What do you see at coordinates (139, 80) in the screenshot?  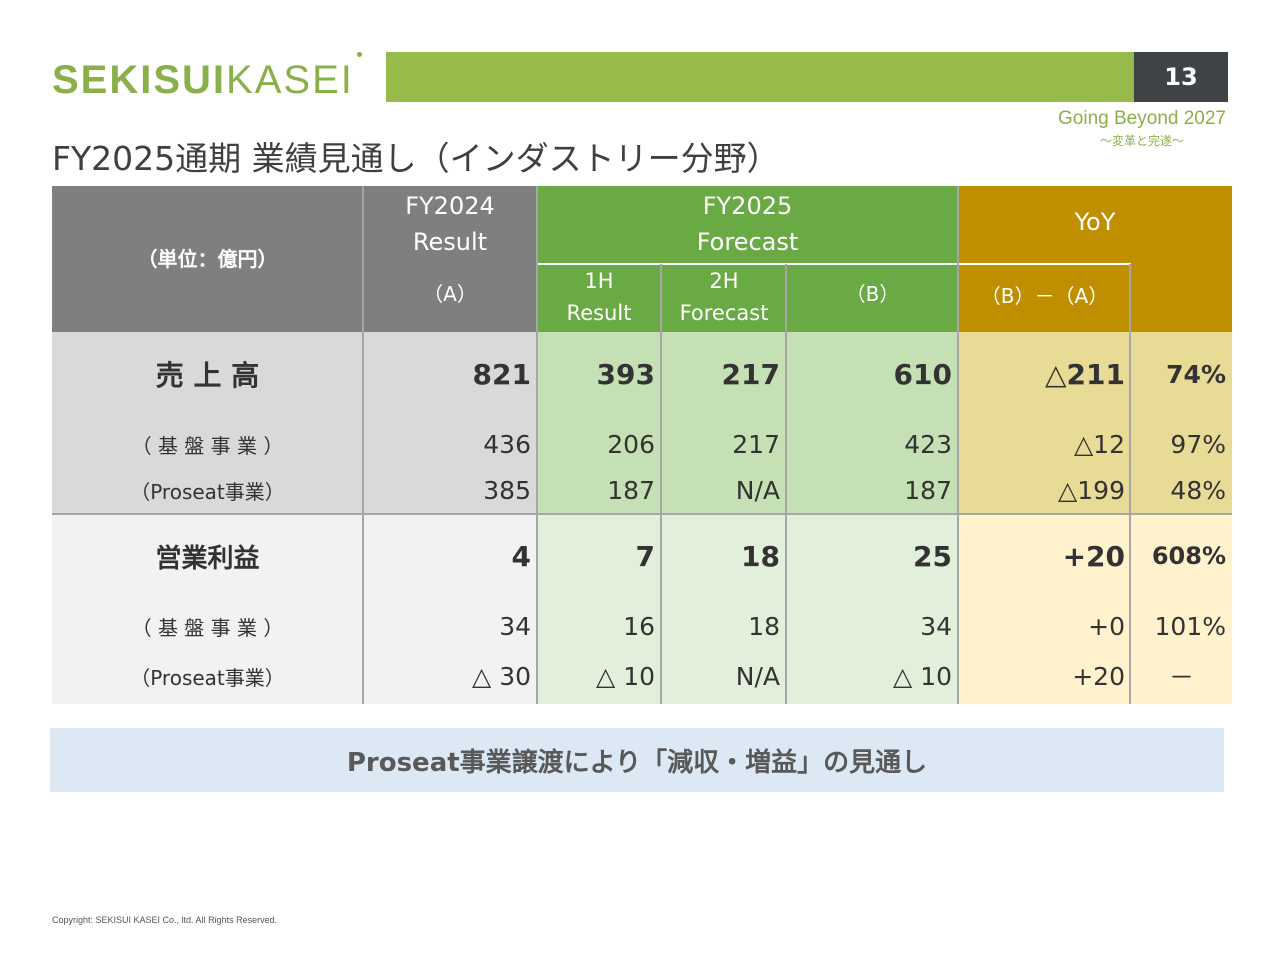 I see `logo-part1: SEKISUI` at bounding box center [139, 80].